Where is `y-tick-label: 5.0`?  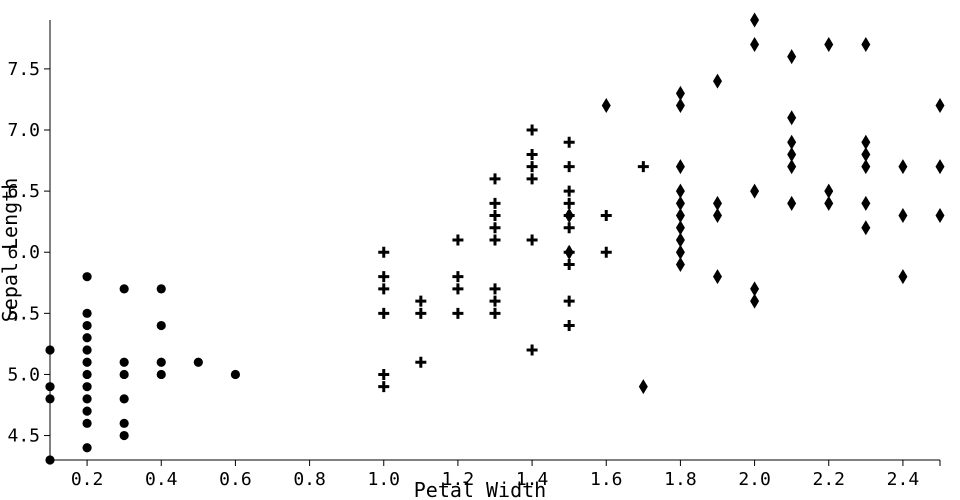 y-tick-label: 5.0 is located at coordinates (23, 374).